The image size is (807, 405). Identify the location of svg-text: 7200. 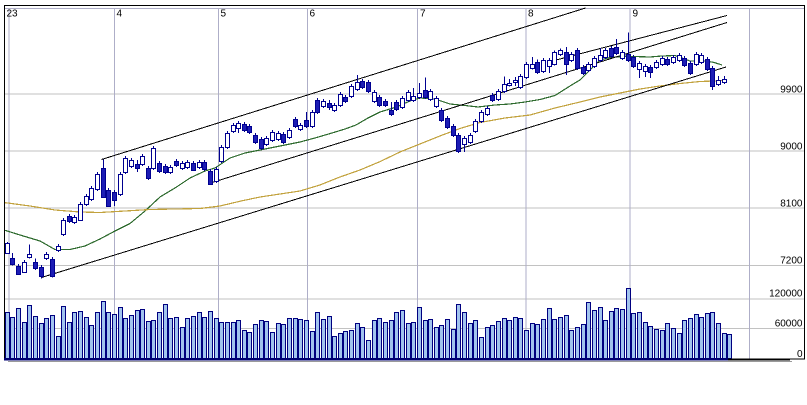
(791, 261).